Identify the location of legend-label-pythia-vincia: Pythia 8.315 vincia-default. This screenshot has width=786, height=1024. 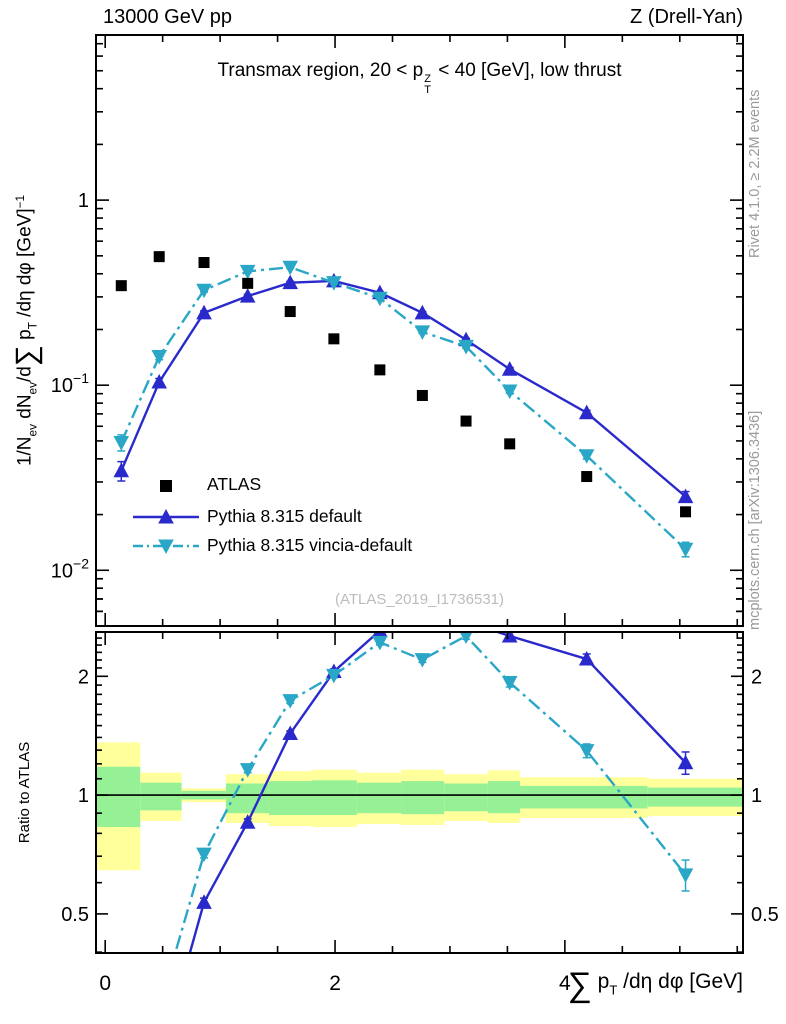
(310, 545).